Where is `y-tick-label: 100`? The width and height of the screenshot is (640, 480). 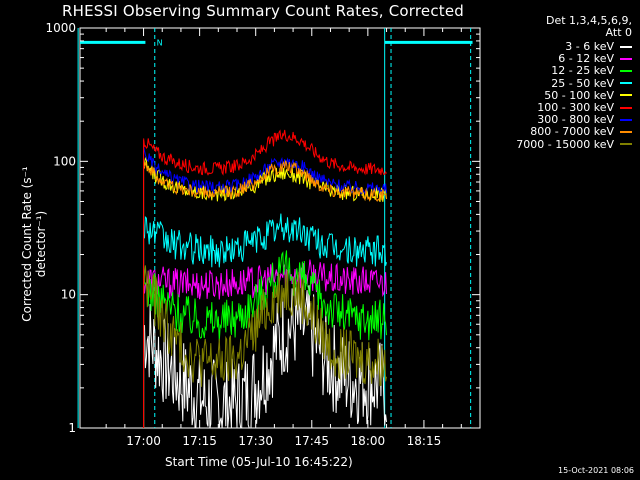 y-tick-label: 100 is located at coordinates (64, 161).